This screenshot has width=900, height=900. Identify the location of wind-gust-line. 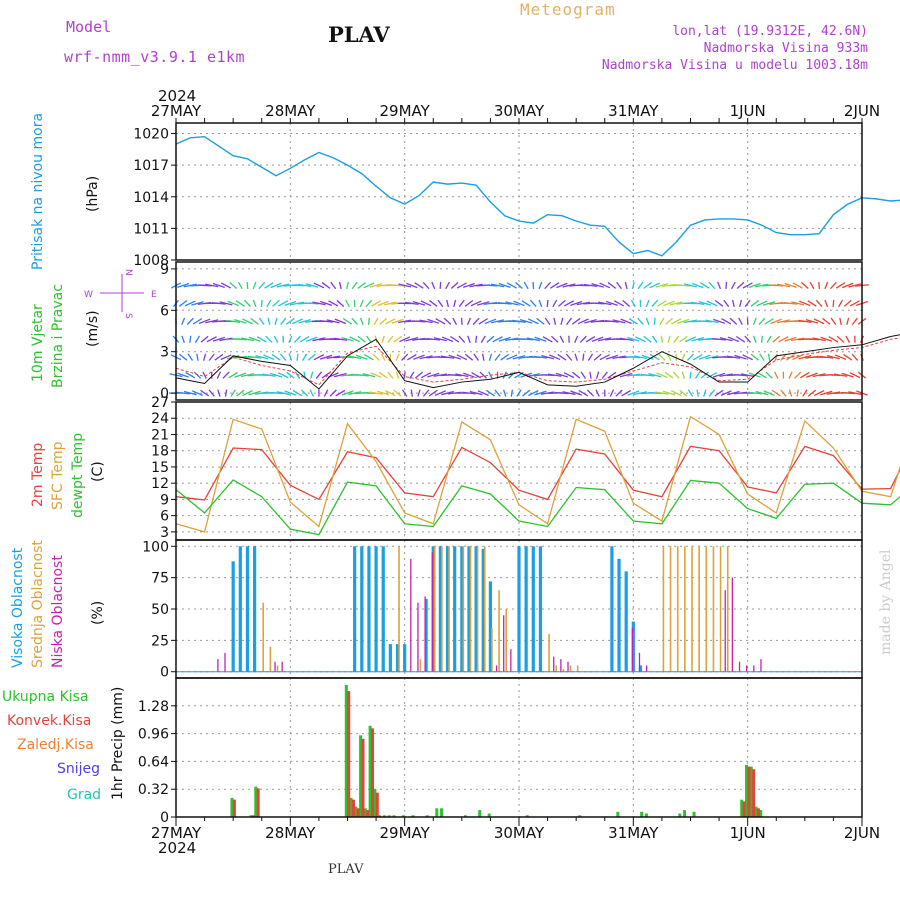
(537, 361).